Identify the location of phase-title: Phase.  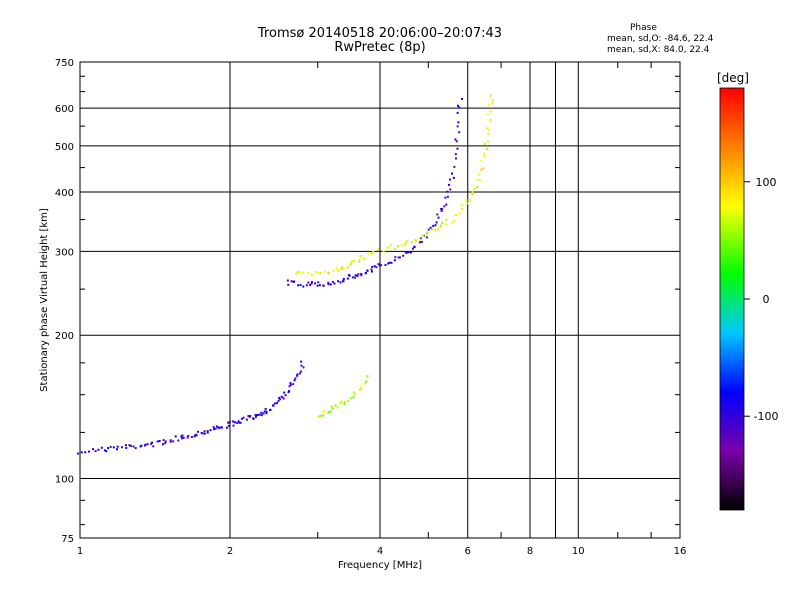
(643, 28).